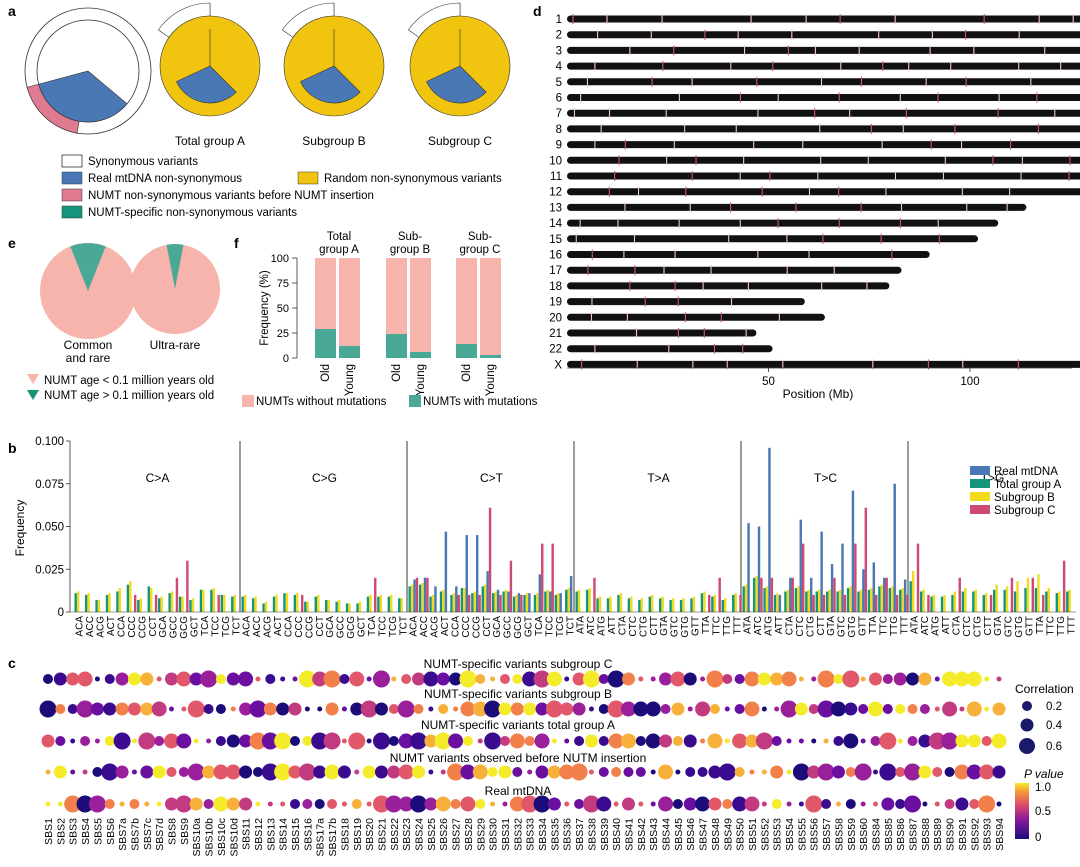 This screenshot has width=1080, height=867. Describe the element at coordinates (83, 96) in the screenshot. I see `donut-0-blue-sector` at that location.